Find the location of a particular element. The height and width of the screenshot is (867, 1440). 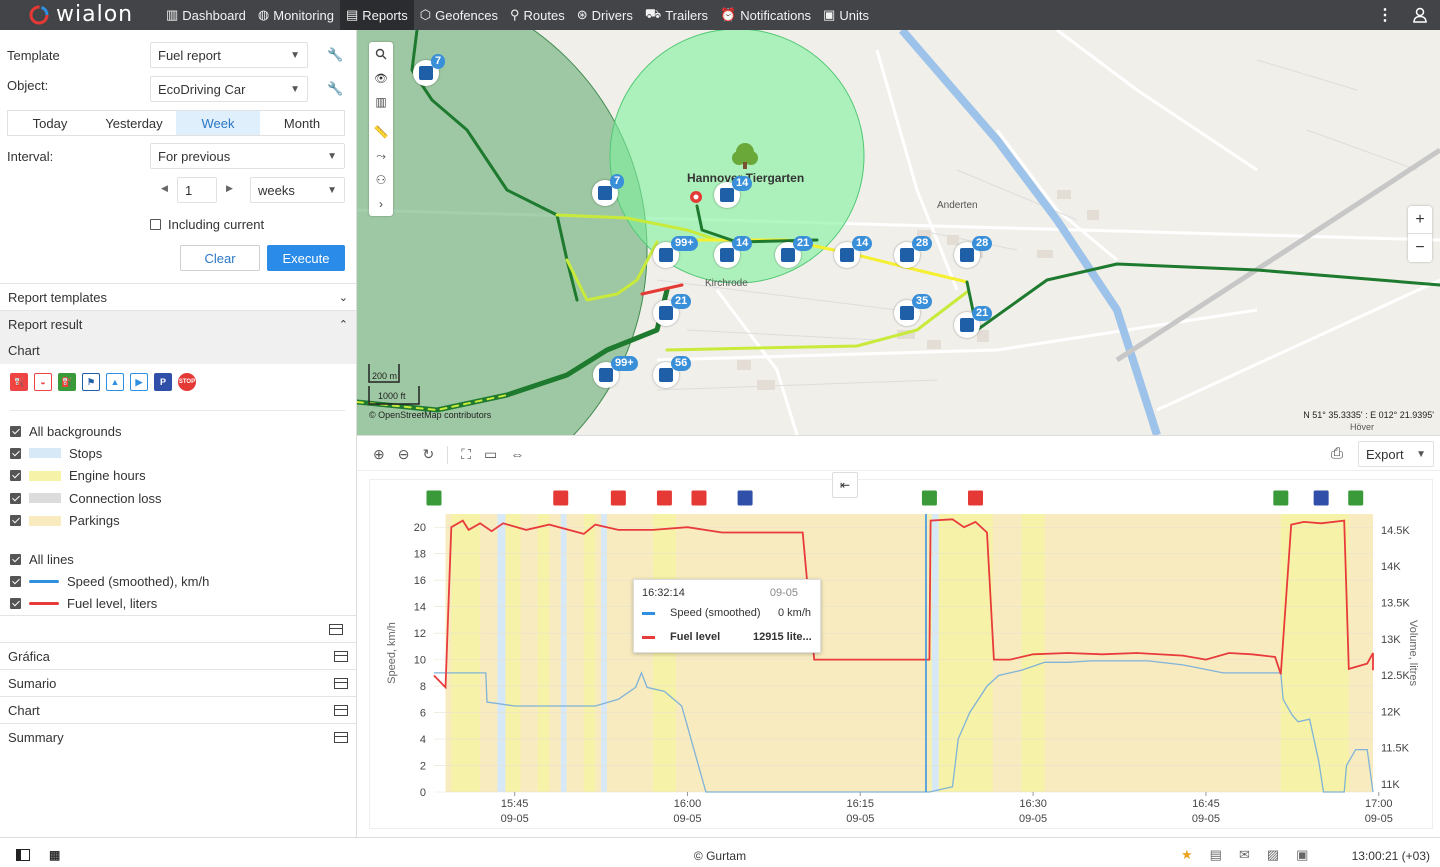

nav-item-reports: ▤ Reports is located at coordinates (376, 15).